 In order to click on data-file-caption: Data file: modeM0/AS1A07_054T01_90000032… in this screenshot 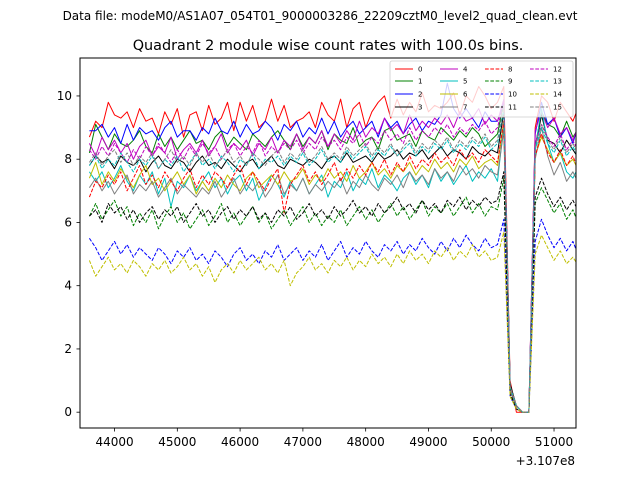, I will do `click(320, 16)`.